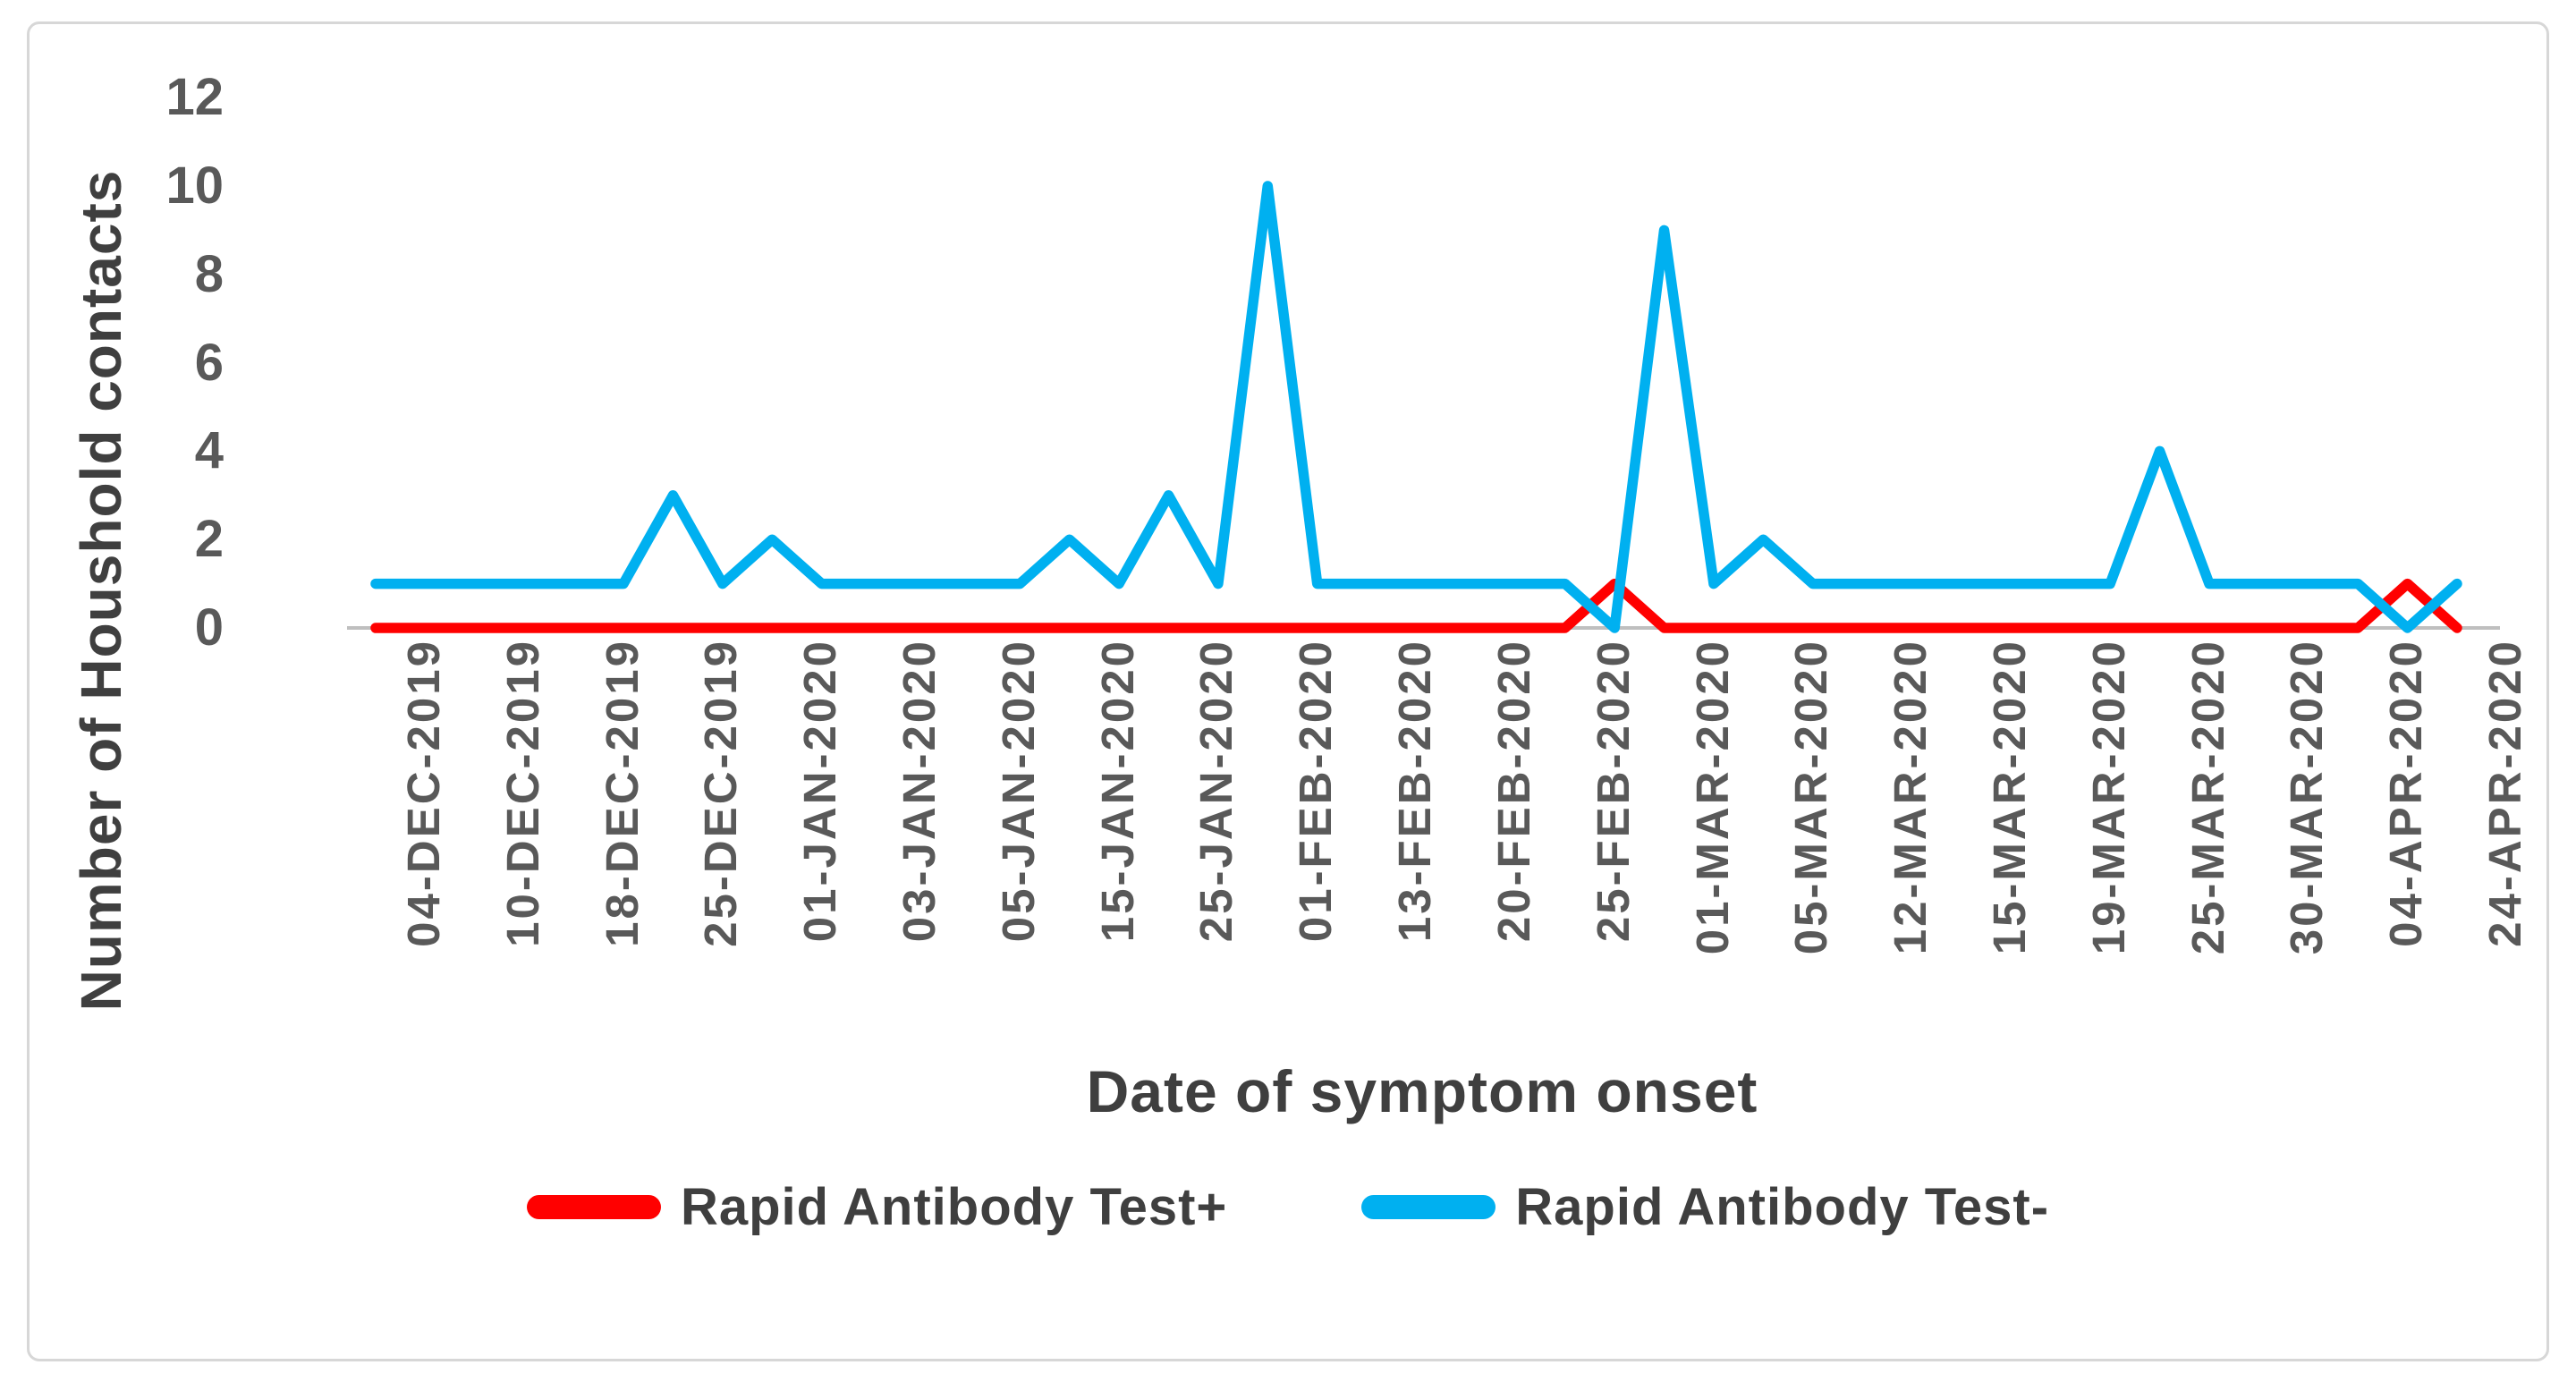 The height and width of the screenshot is (1382, 2576). Describe the element at coordinates (820, 791) in the screenshot. I see `x-tick-label-01-JAN-2020: 01-JAN-2020` at that location.